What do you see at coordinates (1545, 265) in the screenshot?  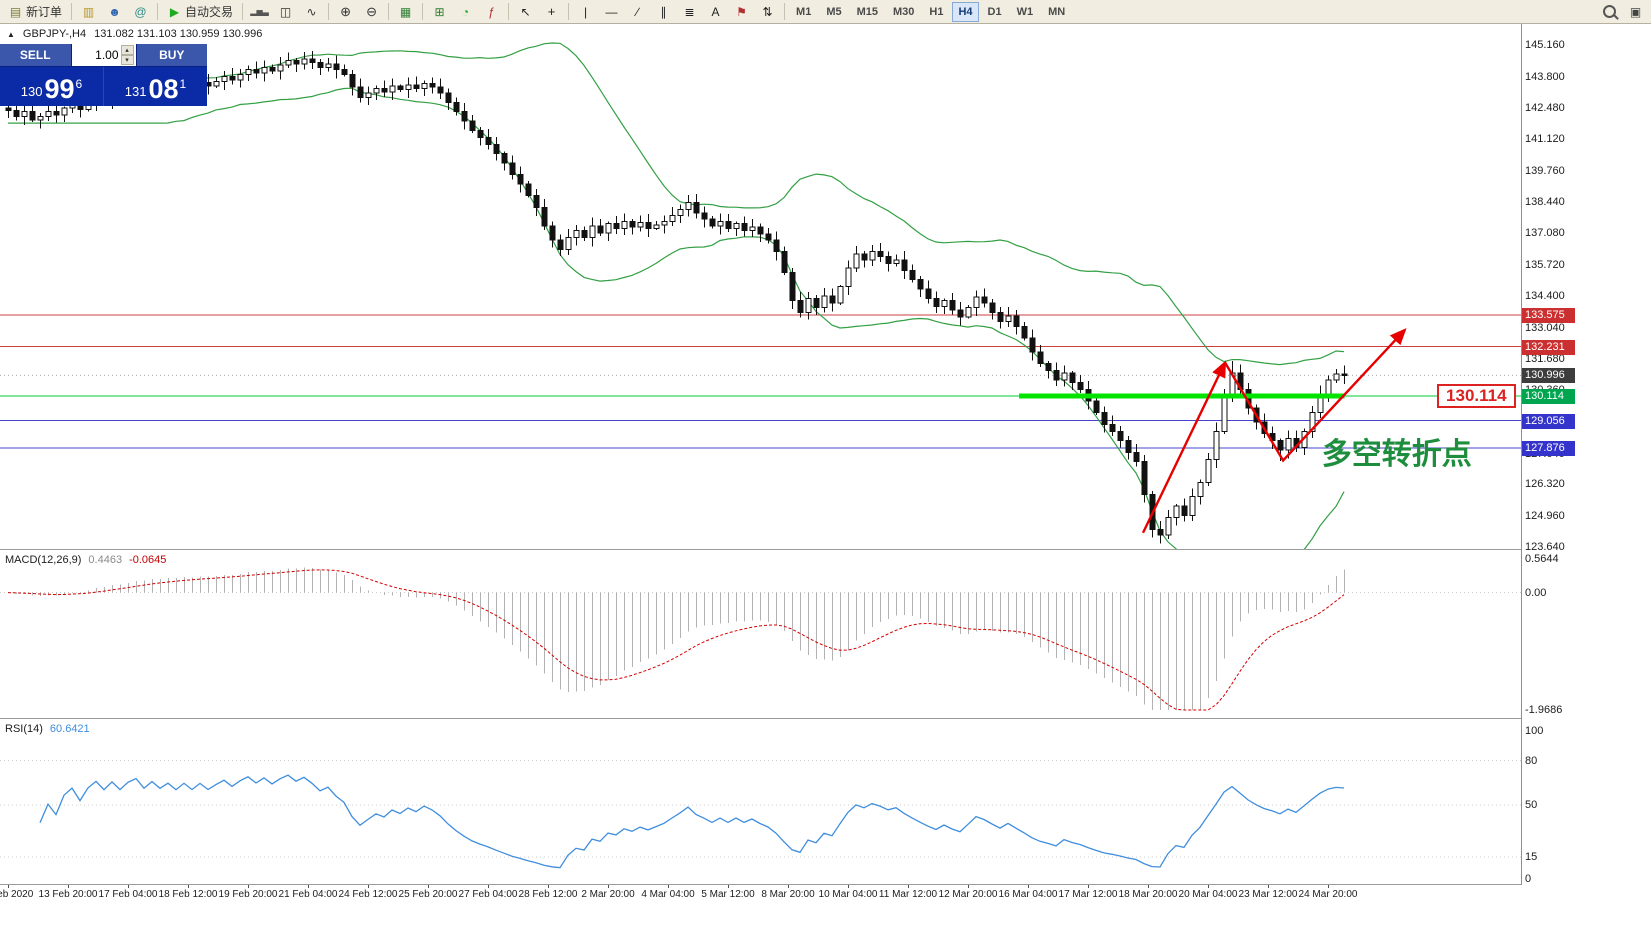 I see `price-axis-label: 135.720` at bounding box center [1545, 265].